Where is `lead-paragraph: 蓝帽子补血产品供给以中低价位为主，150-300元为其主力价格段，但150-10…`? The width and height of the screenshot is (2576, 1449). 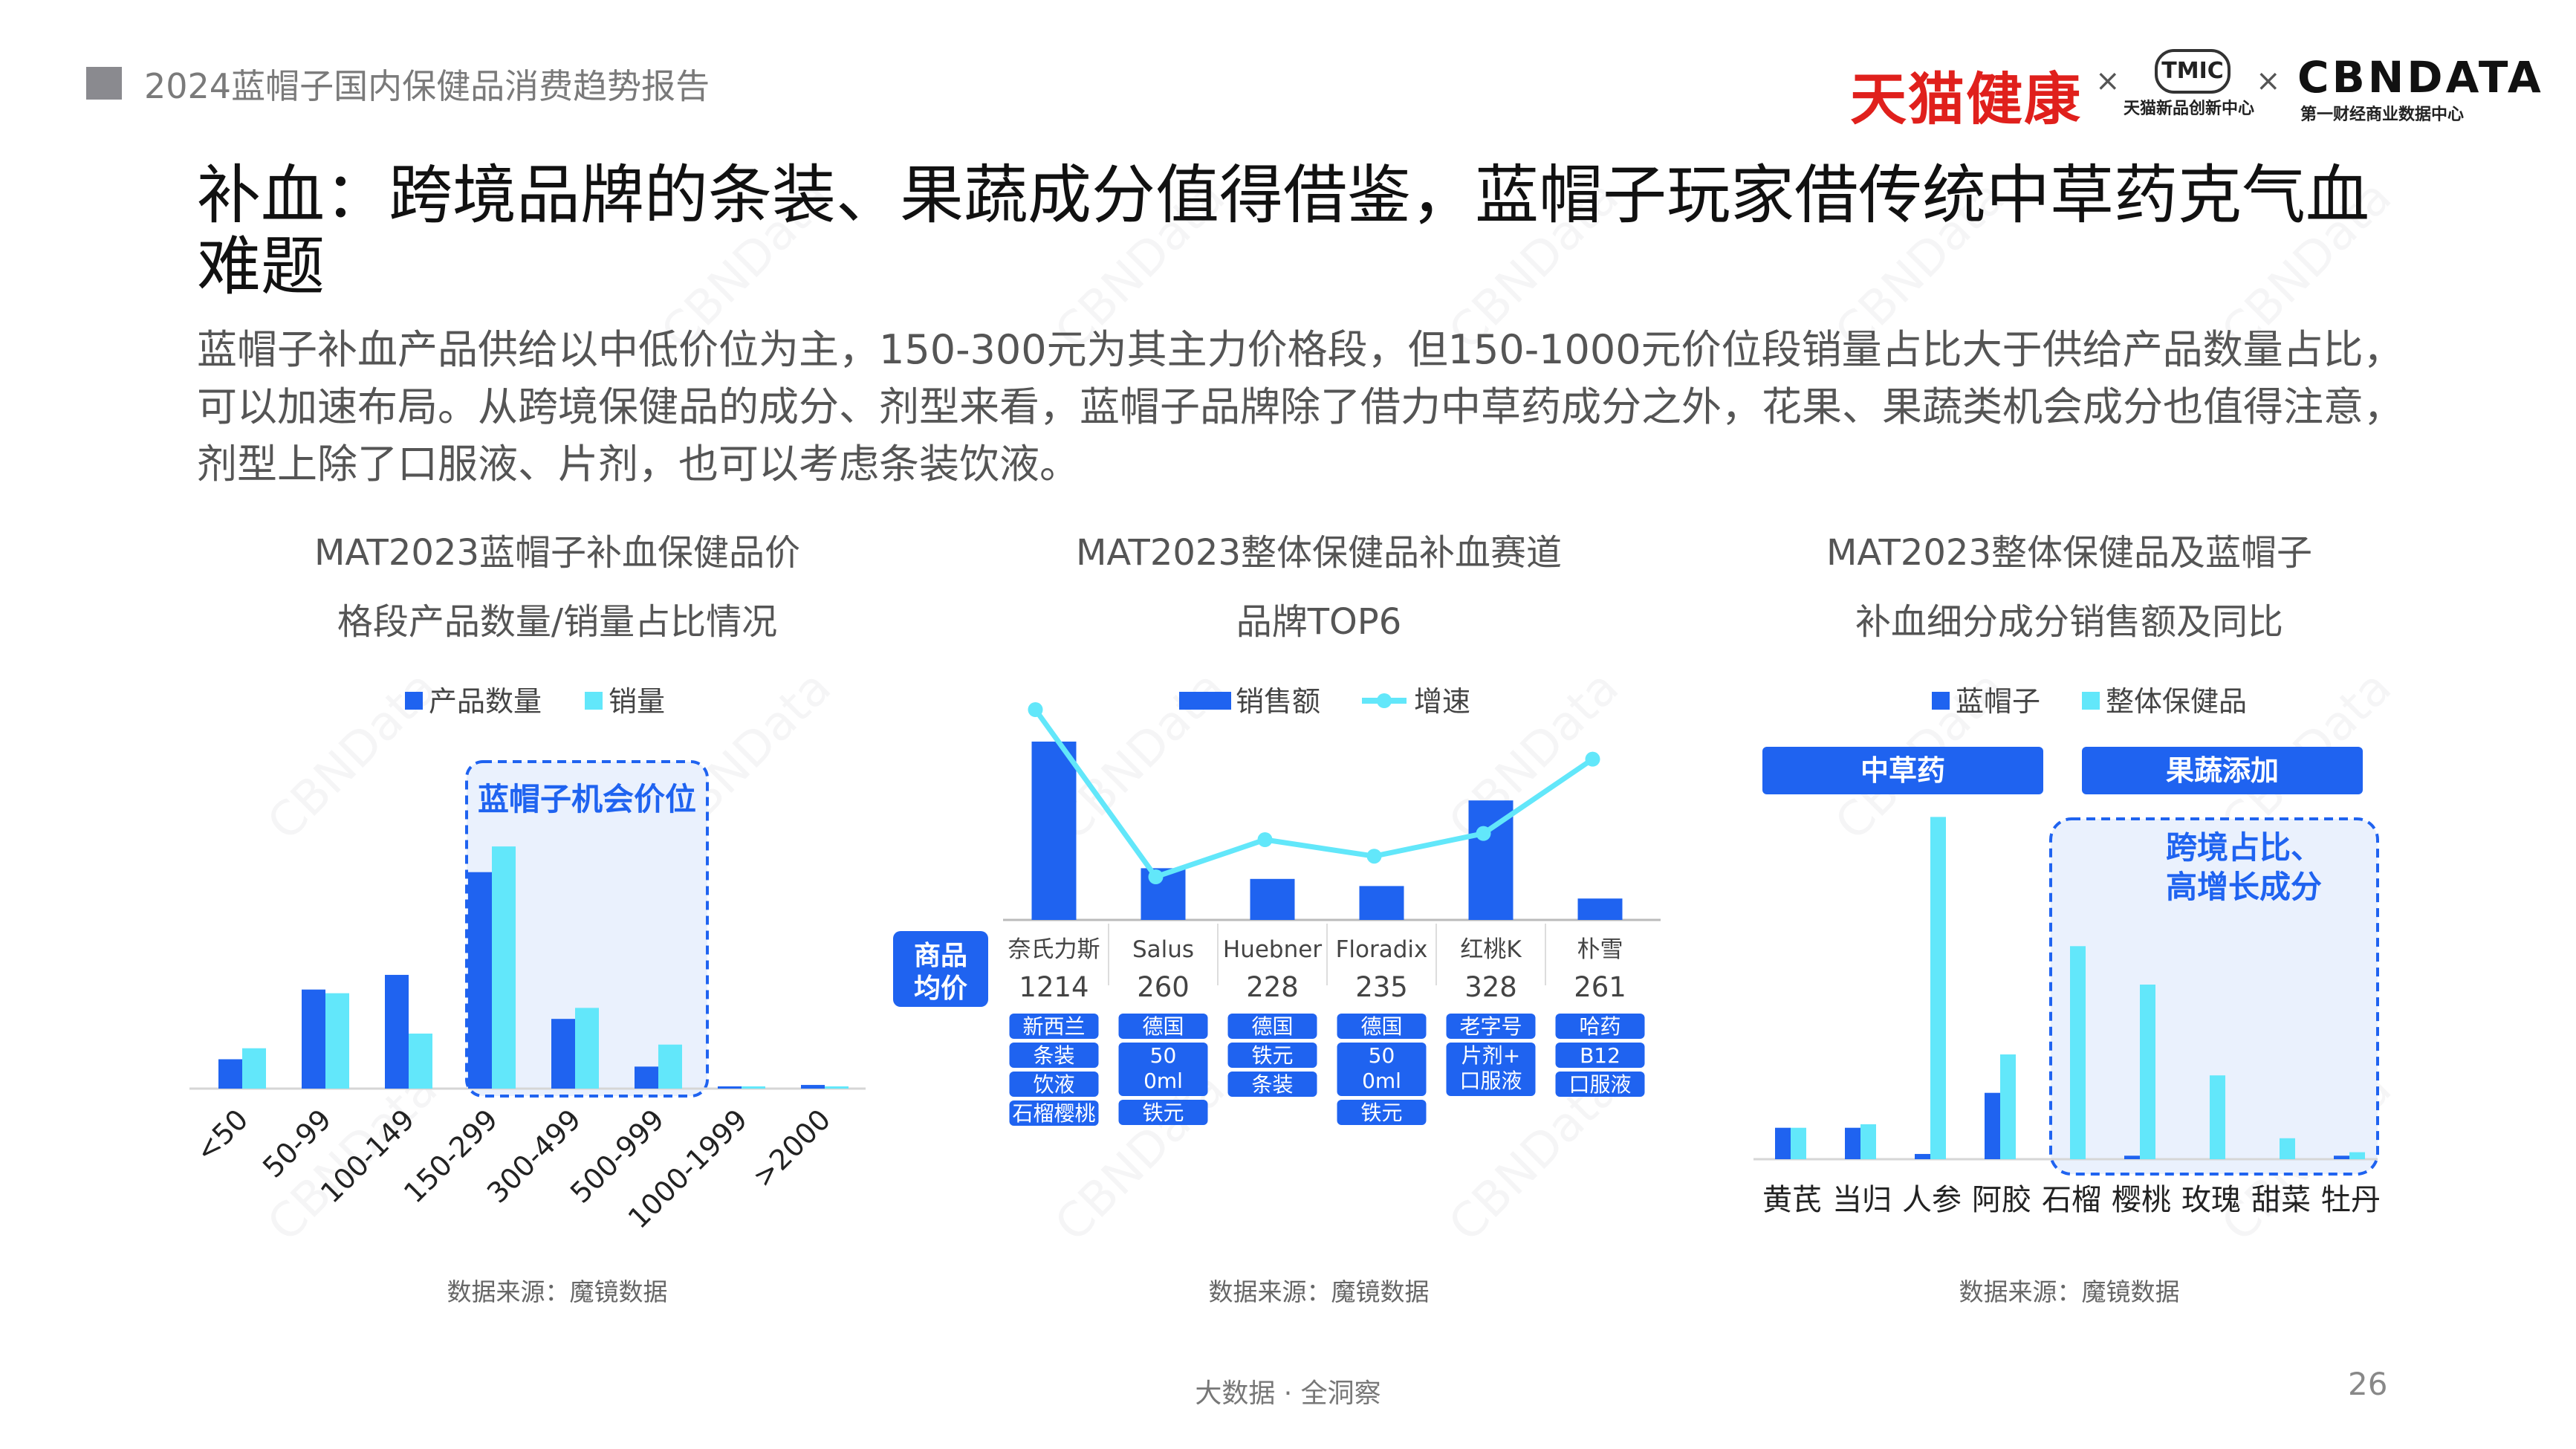
lead-paragraph: 蓝帽子补血产品供给以中低价位为主，150-300元为其主力价格段，但150-10… is located at coordinates (1300, 406).